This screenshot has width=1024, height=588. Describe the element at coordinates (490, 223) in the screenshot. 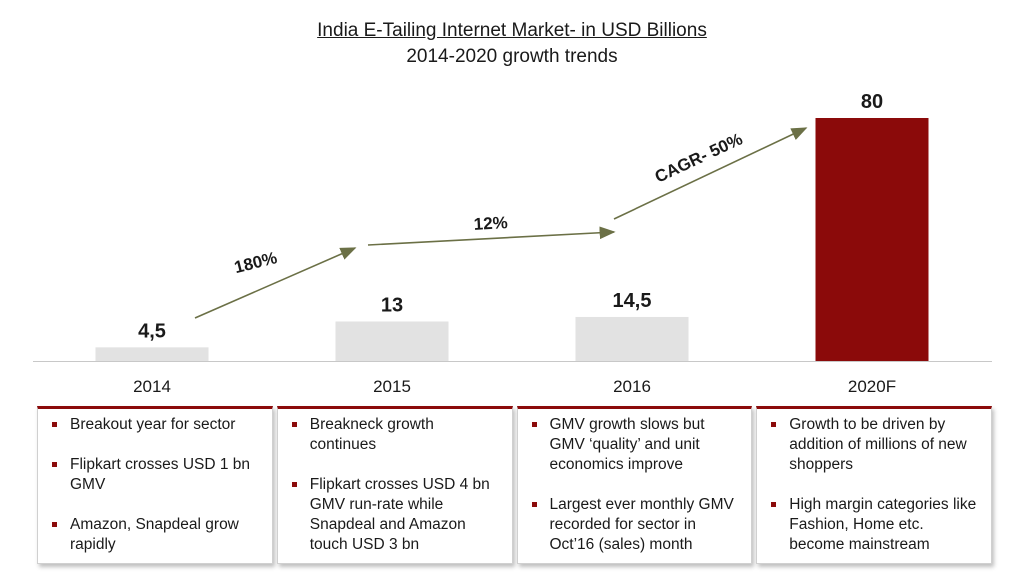

I see `growth-label: 12%` at that location.